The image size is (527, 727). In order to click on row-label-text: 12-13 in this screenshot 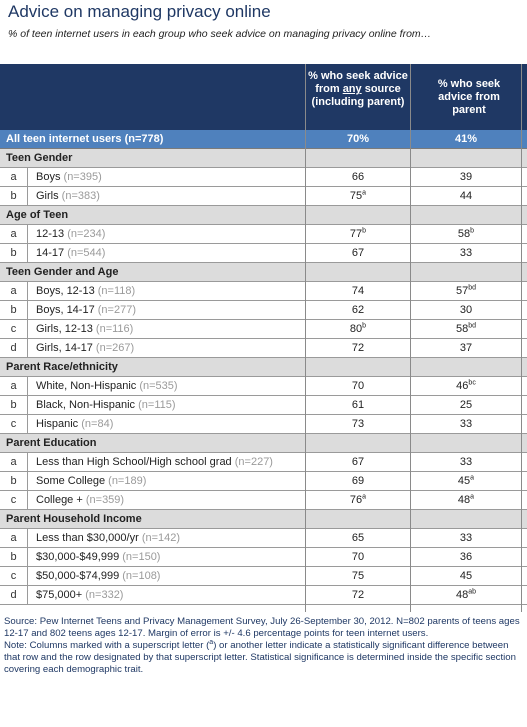, I will do `click(50, 234)`.